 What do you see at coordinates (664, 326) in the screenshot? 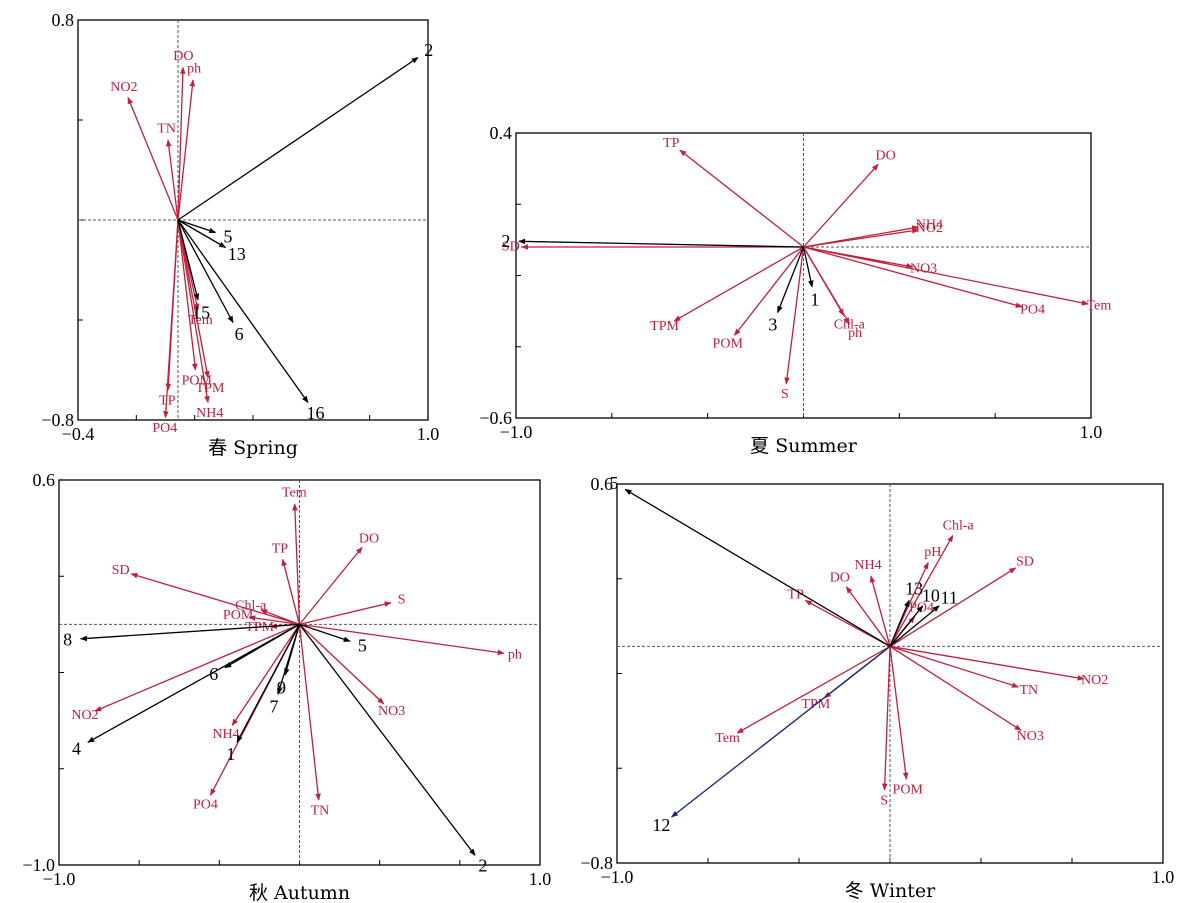
I see `summer-env-label-tpm: TPM` at bounding box center [664, 326].